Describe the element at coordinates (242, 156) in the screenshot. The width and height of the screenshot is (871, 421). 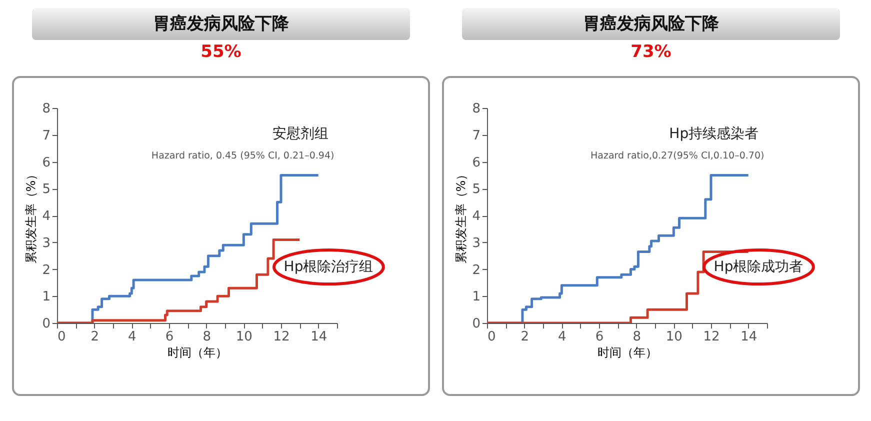
I see `annotation: Hazard ratio, 0.45 (95% CI, 0.21–0.94)` at that location.